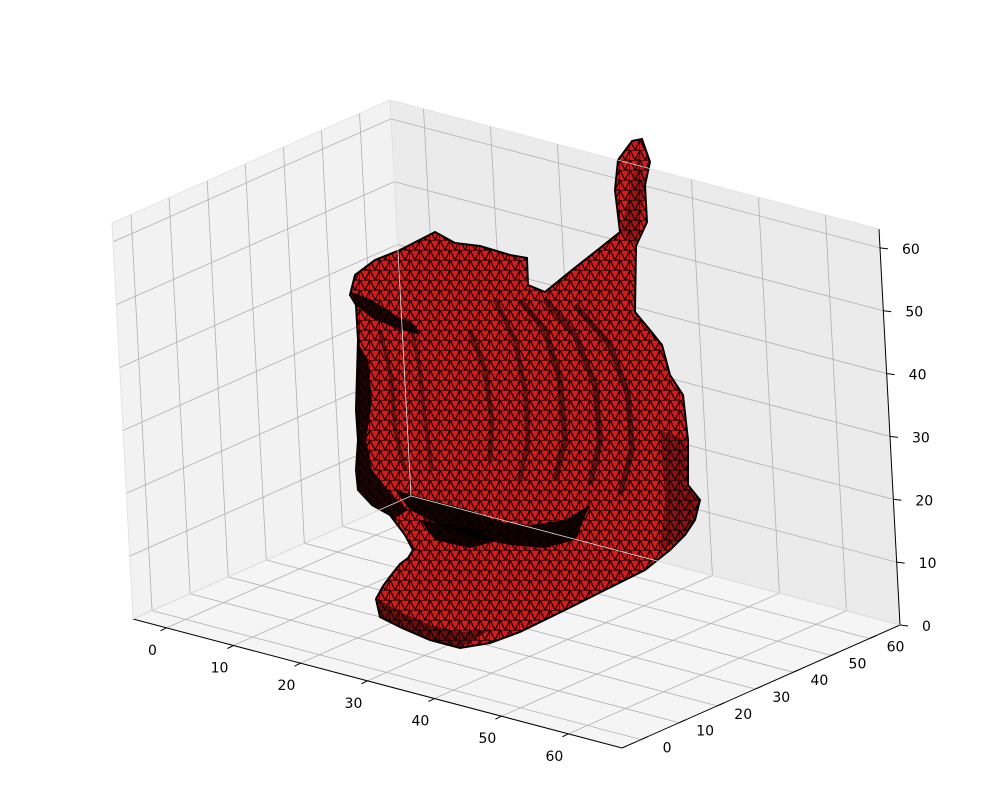 Image resolution: width=1000 pixels, height=800 pixels. I want to click on chest-shadow, so click(460, 534).